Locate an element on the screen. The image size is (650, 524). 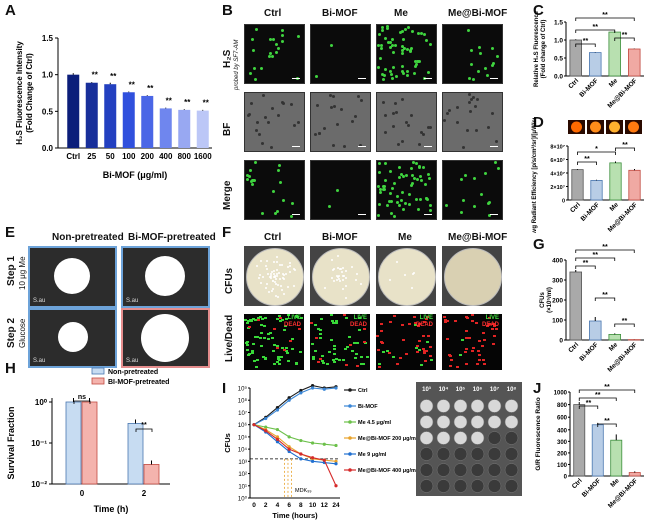
h-xtick-label: 2 is located at coordinates (144, 493).